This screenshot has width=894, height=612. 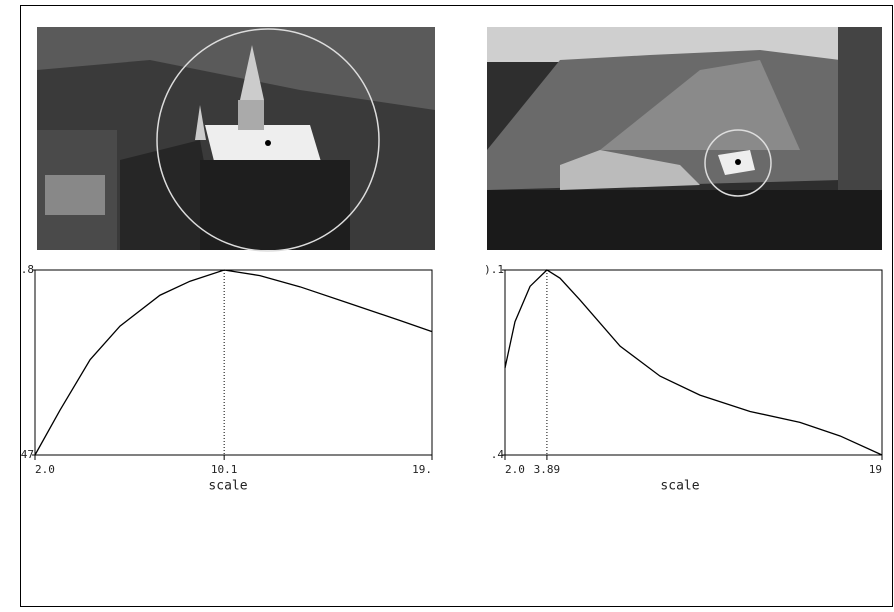 I want to click on y-tick-label: .8, so click(x=27, y=269).